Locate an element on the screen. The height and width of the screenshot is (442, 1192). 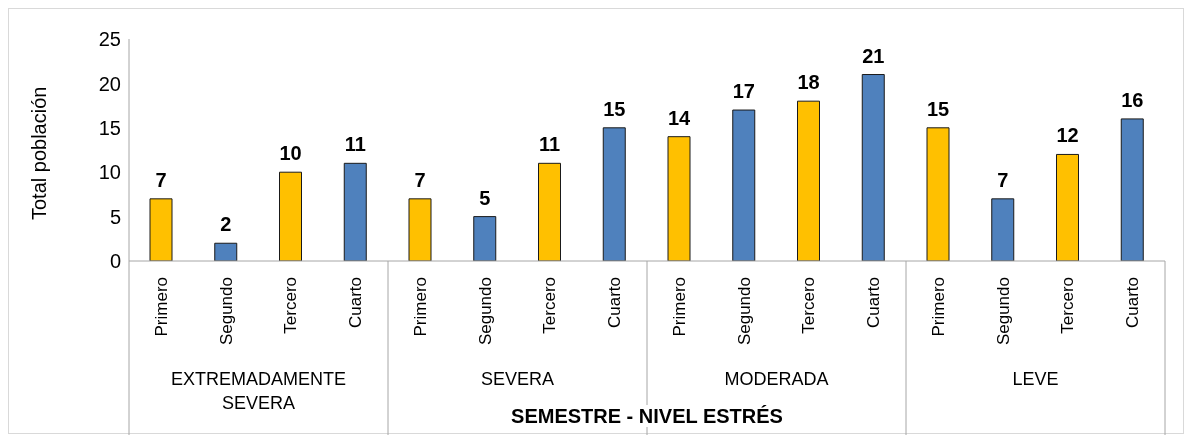
text: LEVE is located at coordinates (1035, 379).